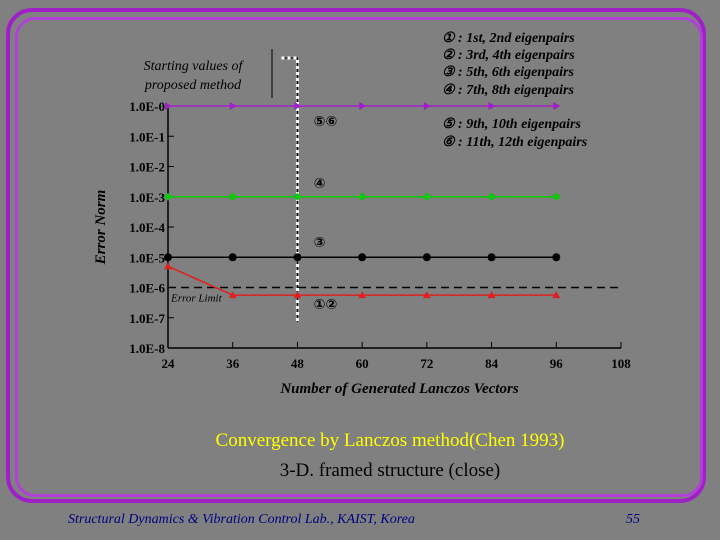  I want to click on x-tick-label: 24, so click(169, 363).